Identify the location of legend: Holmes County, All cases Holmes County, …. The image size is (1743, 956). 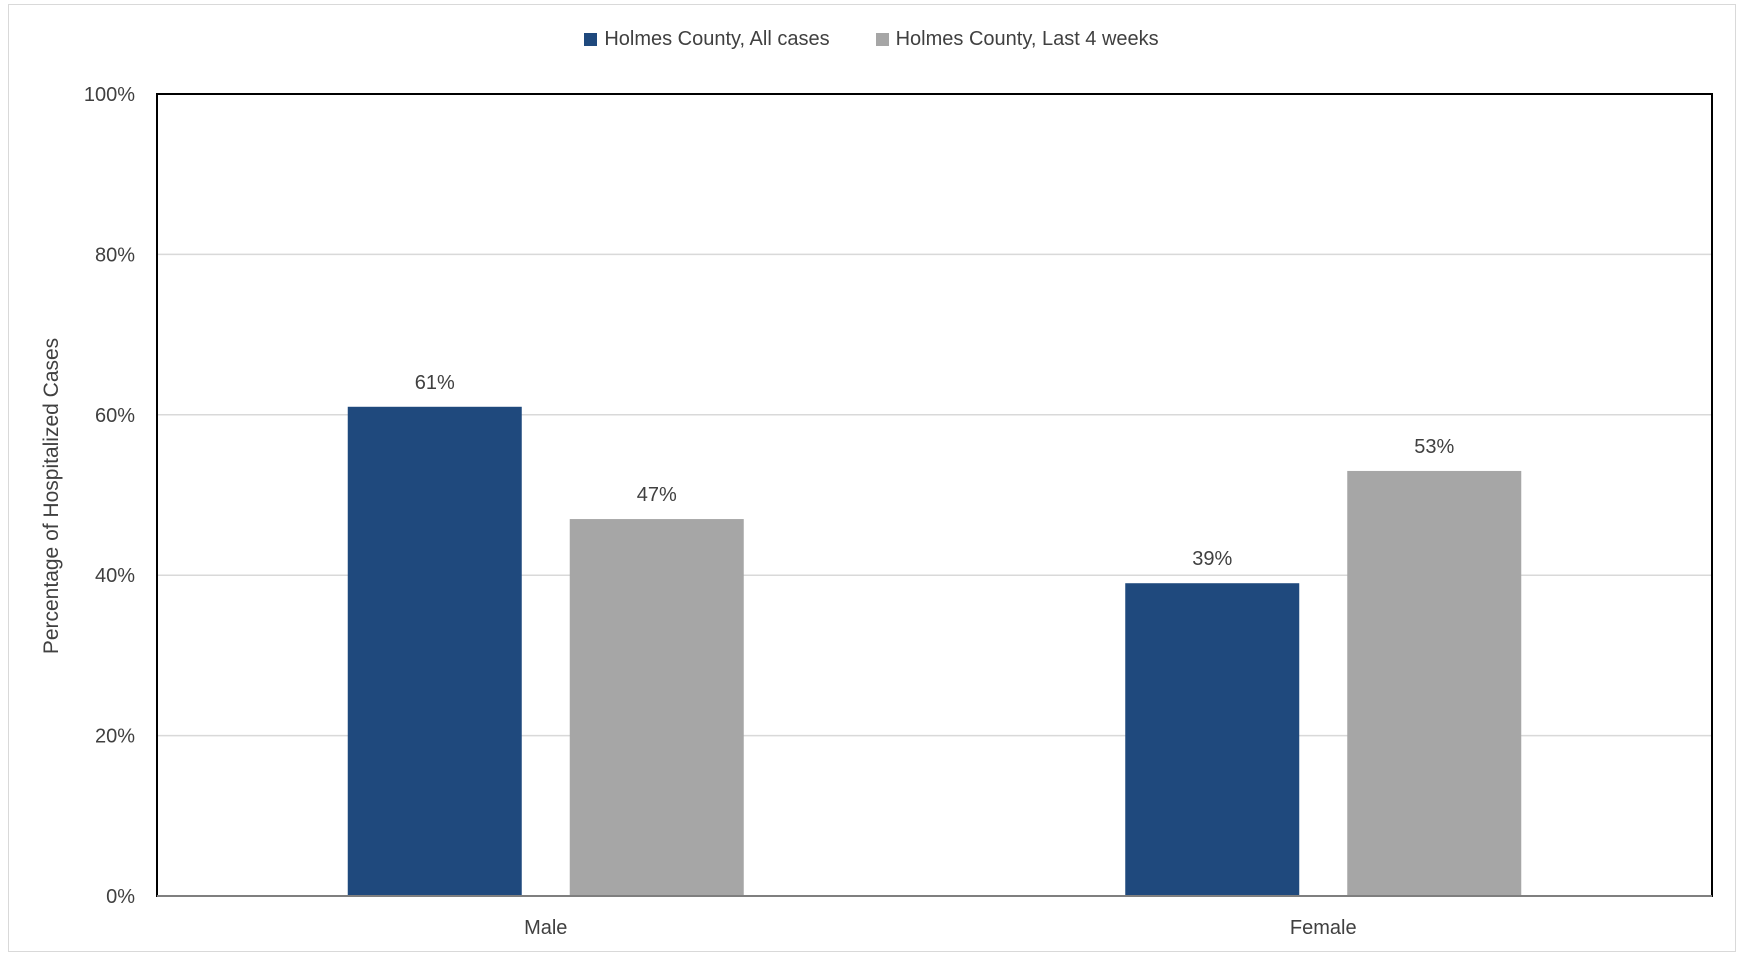
(871, 39).